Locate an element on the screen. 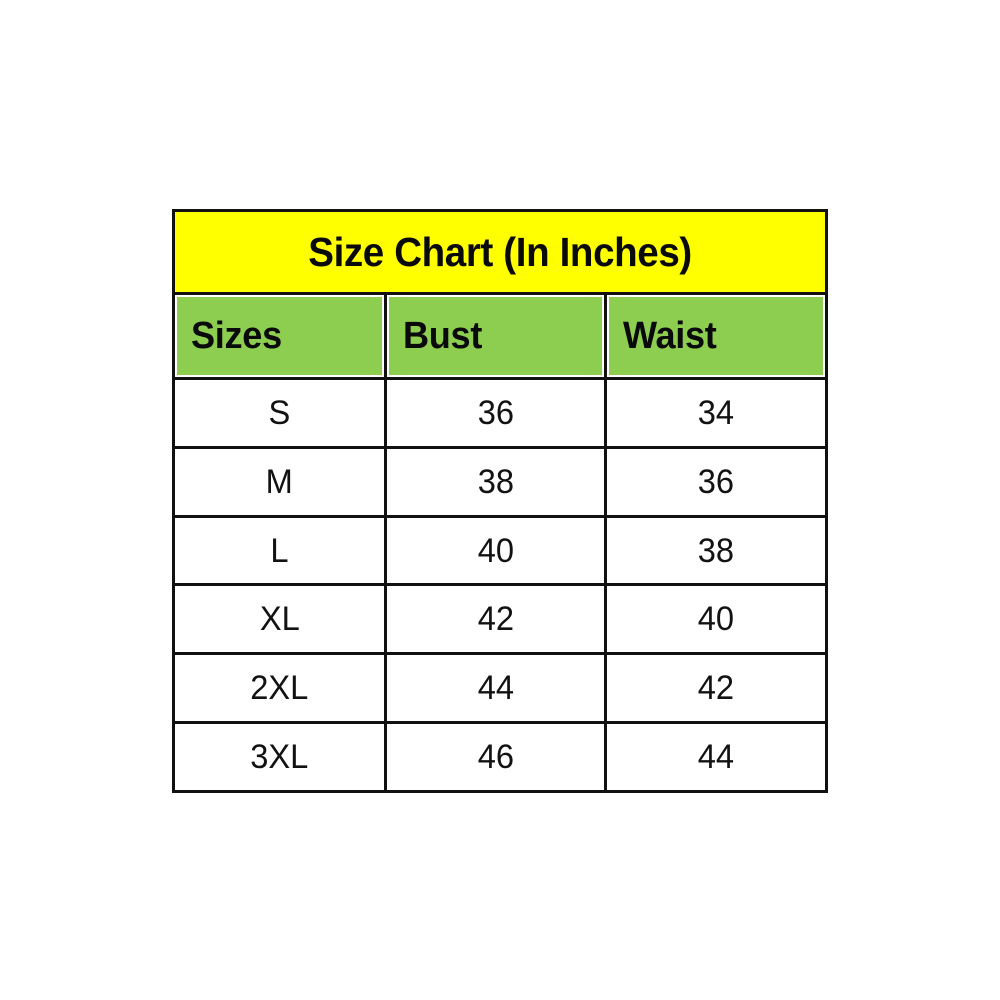 This screenshot has width=1000, height=1000. cell-size-value: S is located at coordinates (279, 412).